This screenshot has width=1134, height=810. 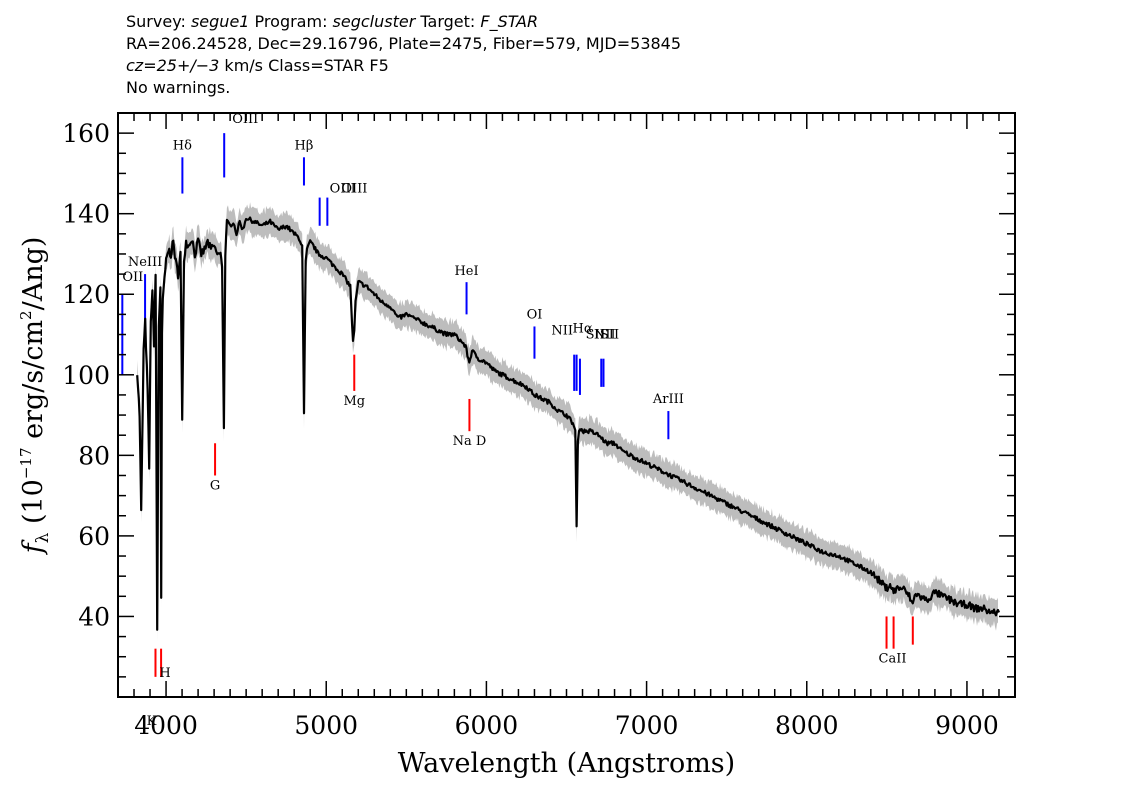 I want to click on redshift-value: cz=25+/−3, so click(x=173, y=65).